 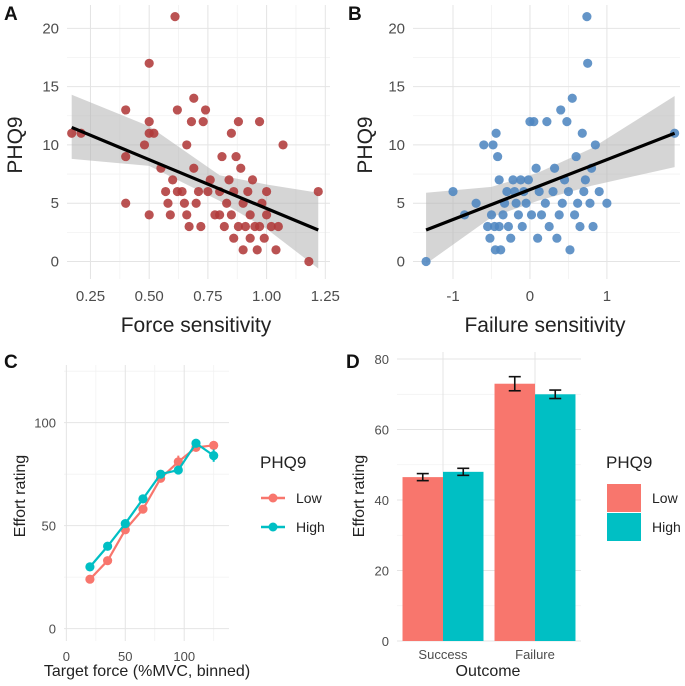 I want to click on panel-b-fit-group, so click(x=550, y=181).